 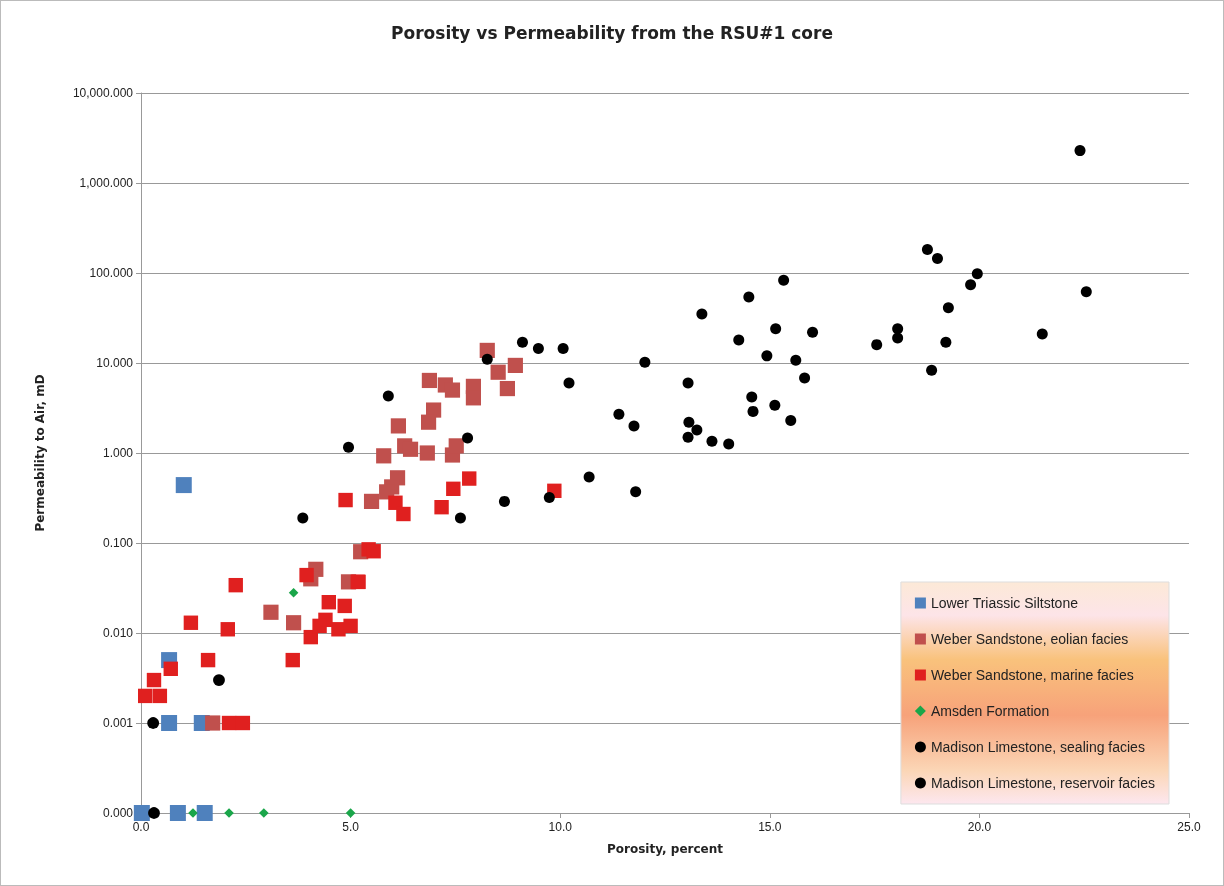 What do you see at coordinates (118, 453) in the screenshot?
I see `y-tick-label: 1.000` at bounding box center [118, 453].